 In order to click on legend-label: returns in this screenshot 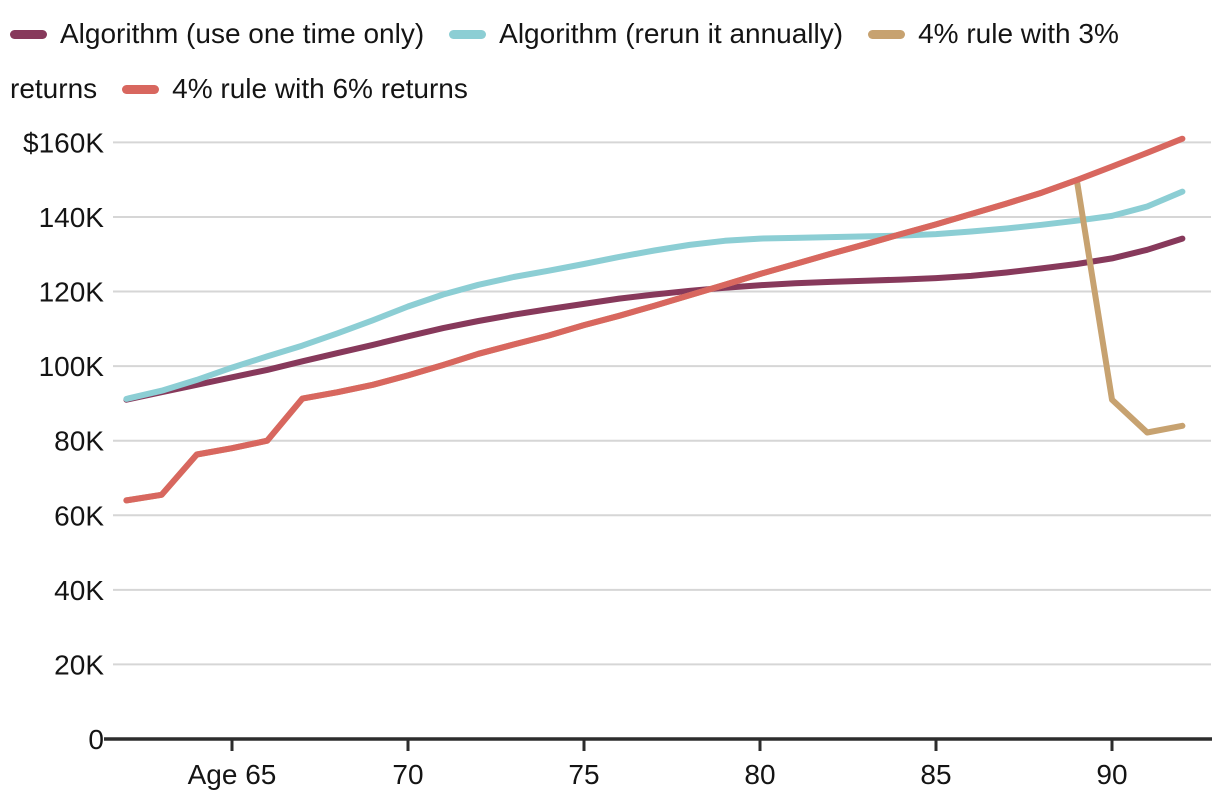, I will do `click(54, 88)`.